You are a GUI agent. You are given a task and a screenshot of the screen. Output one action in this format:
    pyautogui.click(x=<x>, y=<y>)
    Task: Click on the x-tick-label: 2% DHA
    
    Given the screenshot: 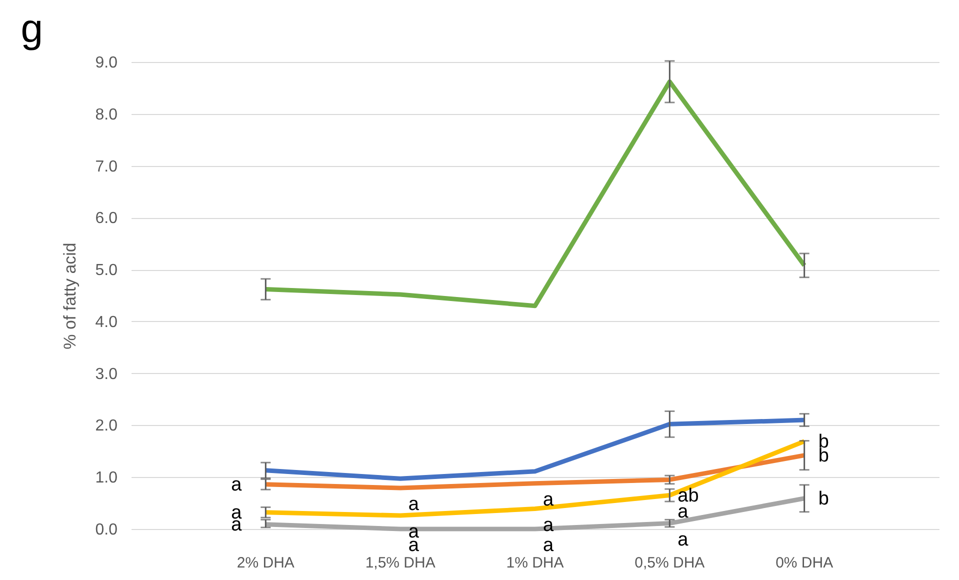 What is the action you would take?
    pyautogui.click(x=265, y=563)
    